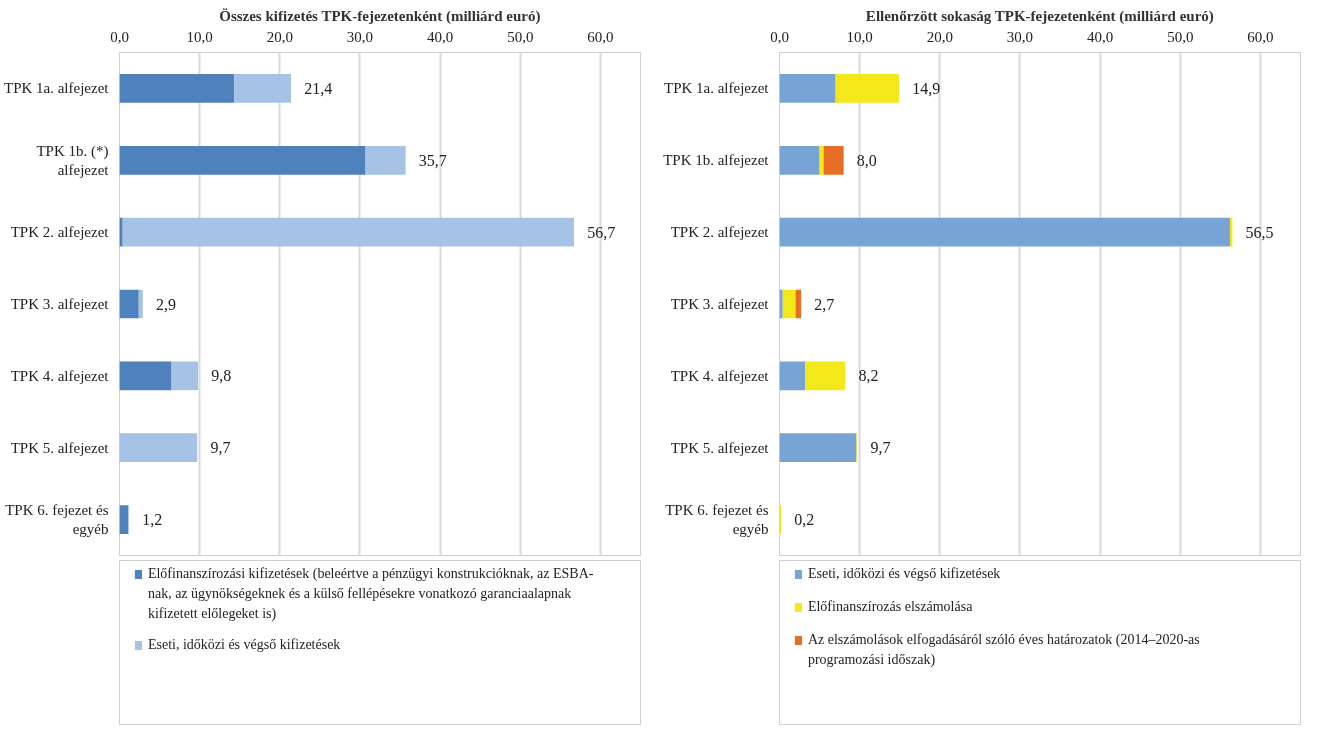  Describe the element at coordinates (221, 376) in the screenshot. I see `total-label: 9,8` at that location.